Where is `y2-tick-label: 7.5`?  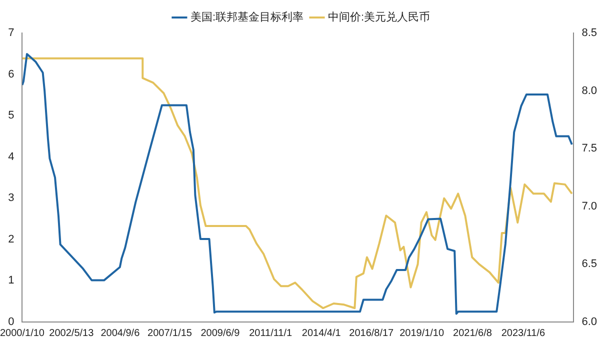
y2-tick-label: 7.5 is located at coordinates (590, 148).